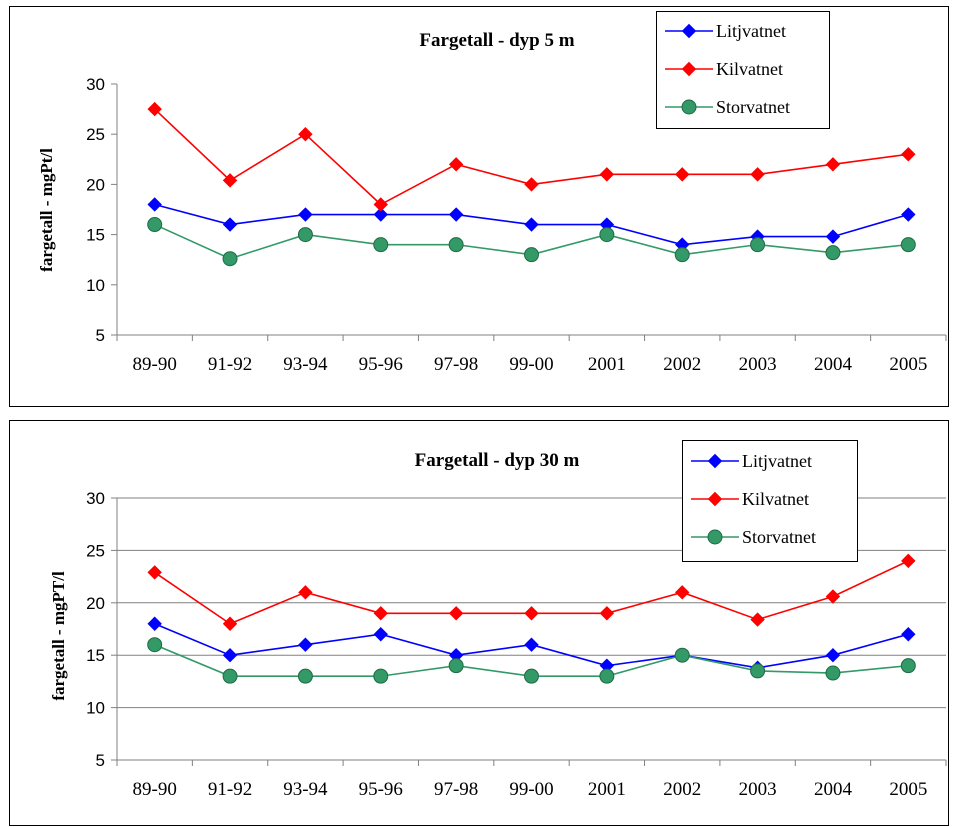 The height and width of the screenshot is (827, 958). Describe the element at coordinates (749, 69) in the screenshot. I see `legend-label: Kilvatnet` at that location.